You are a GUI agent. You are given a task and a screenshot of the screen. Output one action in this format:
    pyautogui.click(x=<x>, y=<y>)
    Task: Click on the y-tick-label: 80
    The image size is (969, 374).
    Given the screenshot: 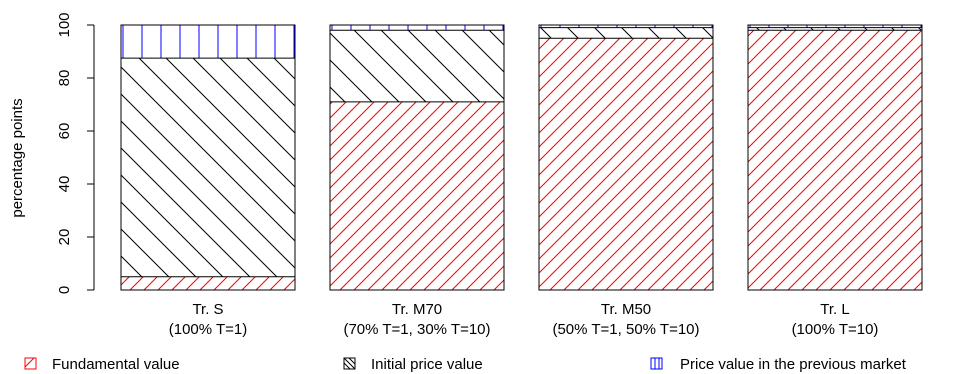 What is the action you would take?
    pyautogui.click(x=64, y=78)
    